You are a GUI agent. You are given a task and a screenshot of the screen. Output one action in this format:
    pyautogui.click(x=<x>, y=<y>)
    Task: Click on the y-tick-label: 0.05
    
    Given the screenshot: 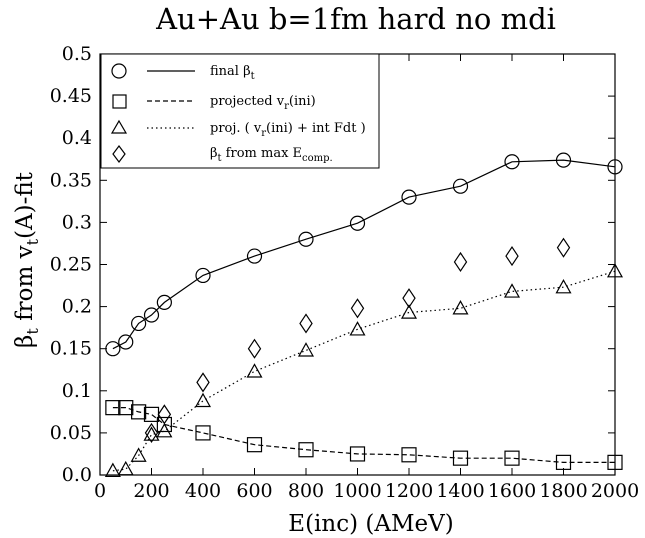 What is the action you would take?
    pyautogui.click(x=71, y=433)
    